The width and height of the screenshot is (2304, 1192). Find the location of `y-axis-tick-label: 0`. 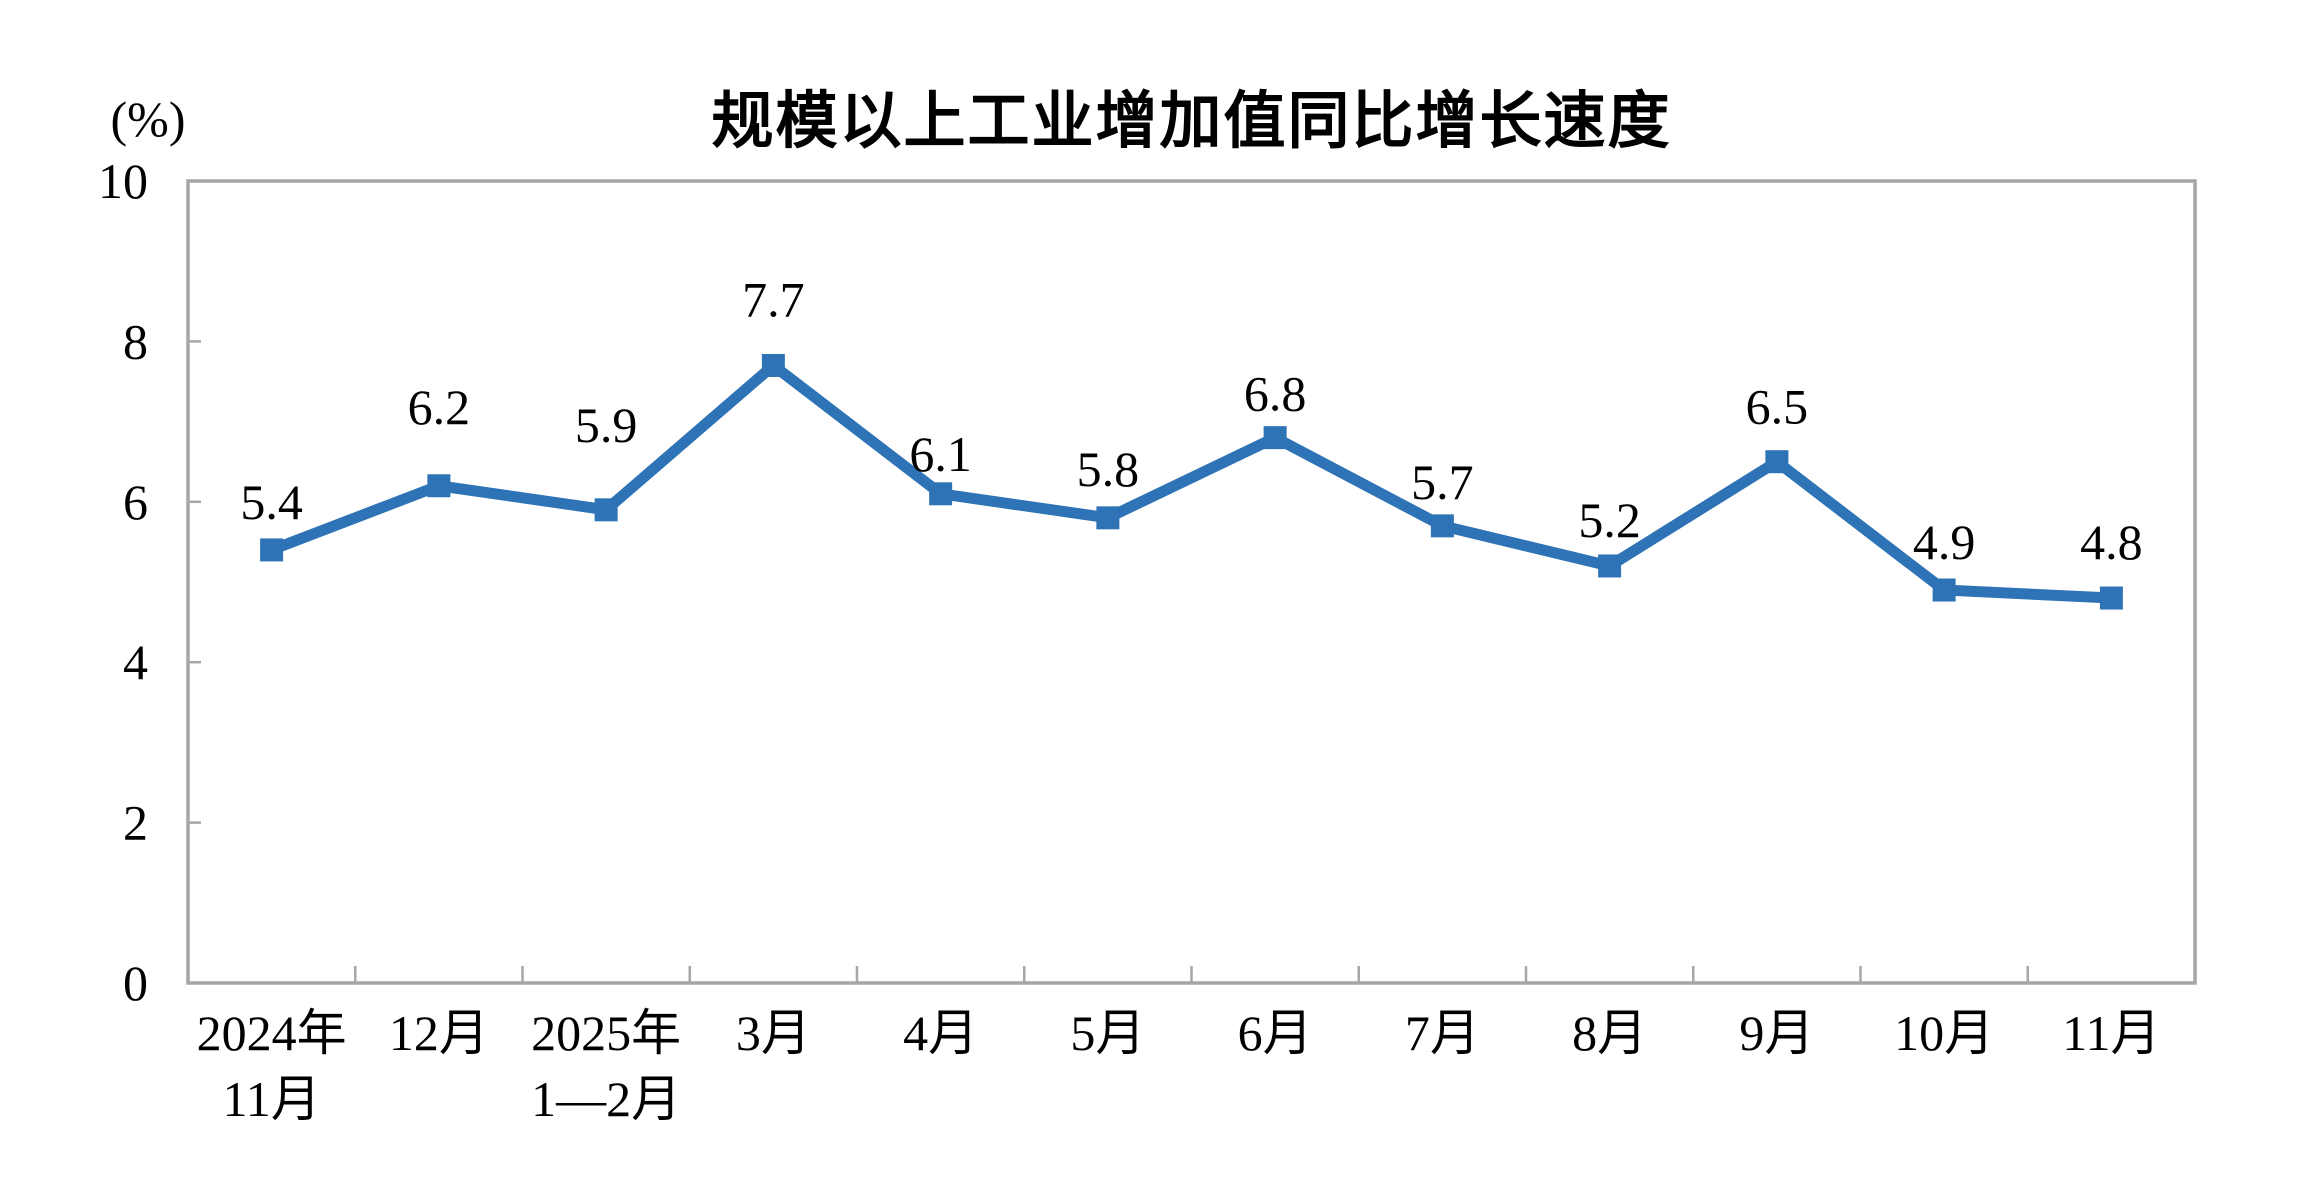

y-axis-tick-label: 0 is located at coordinates (135, 983).